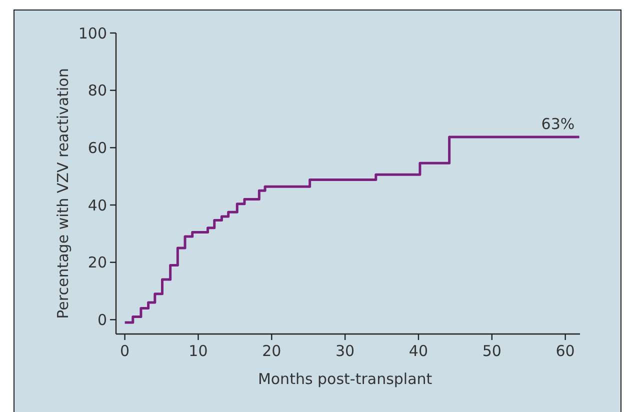 The height and width of the screenshot is (412, 635). Describe the element at coordinates (418, 351) in the screenshot. I see `x-tick-label: 40` at that location.